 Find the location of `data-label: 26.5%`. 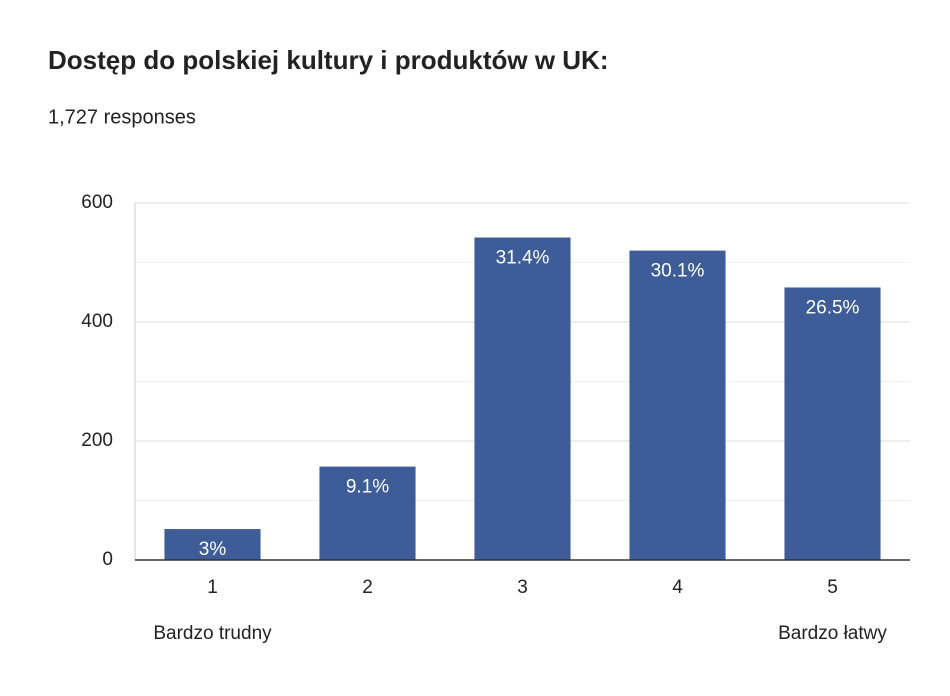

data-label: 26.5% is located at coordinates (833, 308).